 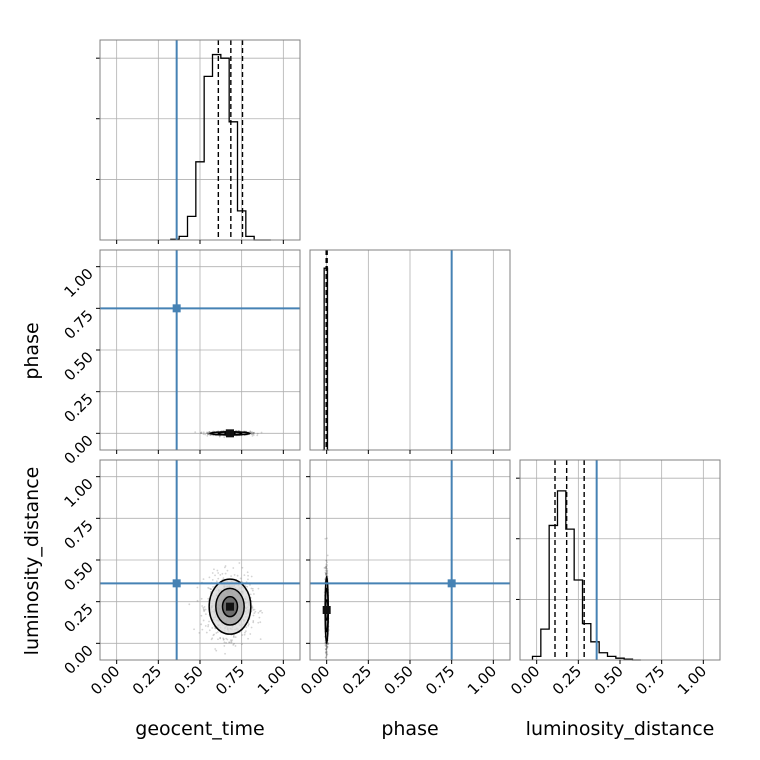 I want to click on x-tick-label: 0.50, so click(x=608, y=680).